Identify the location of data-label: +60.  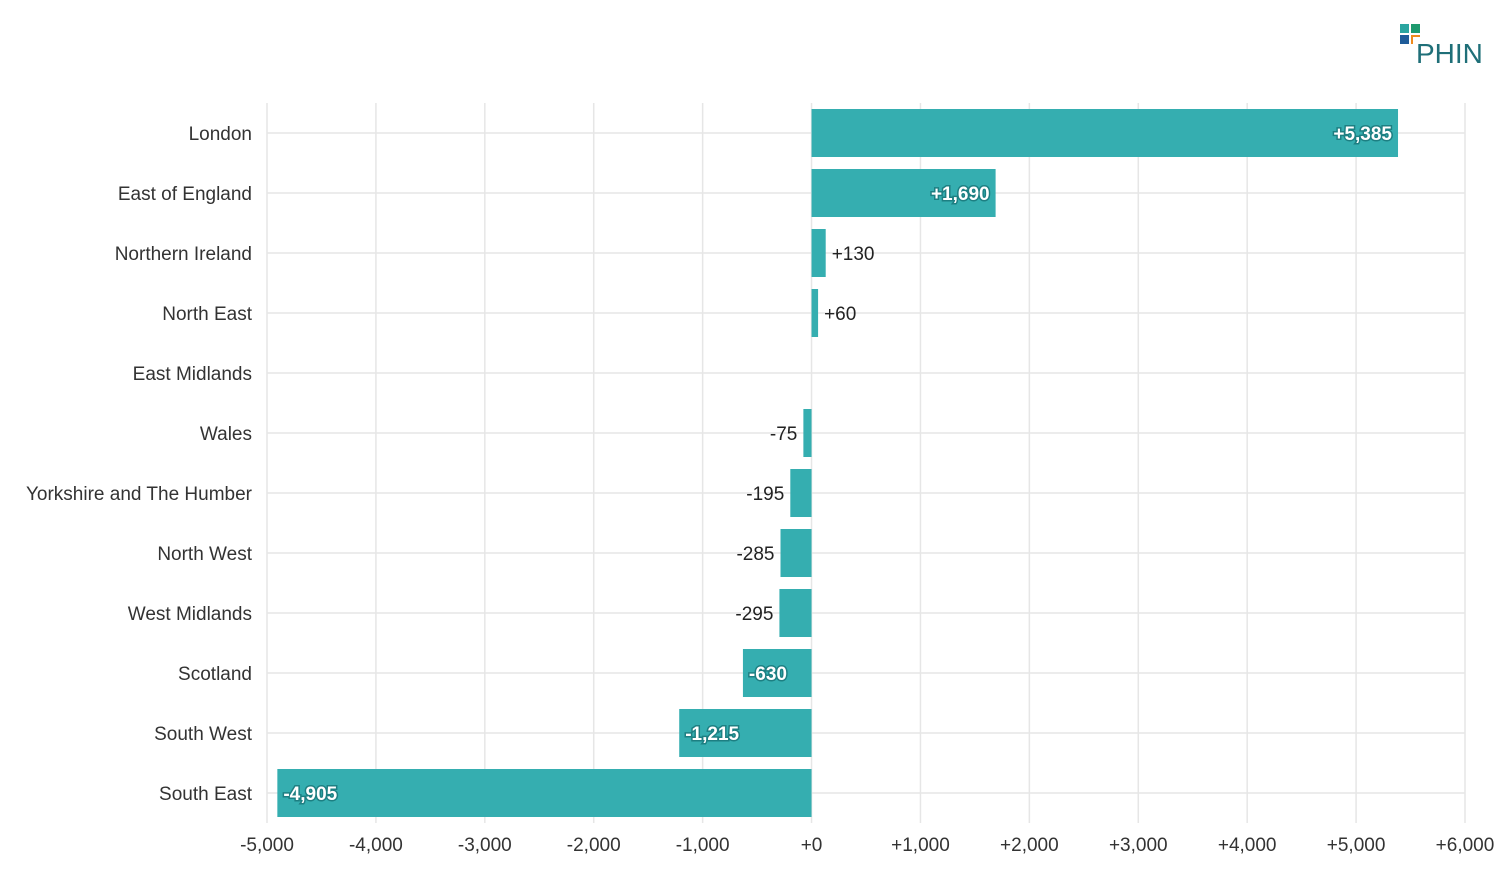
(840, 314).